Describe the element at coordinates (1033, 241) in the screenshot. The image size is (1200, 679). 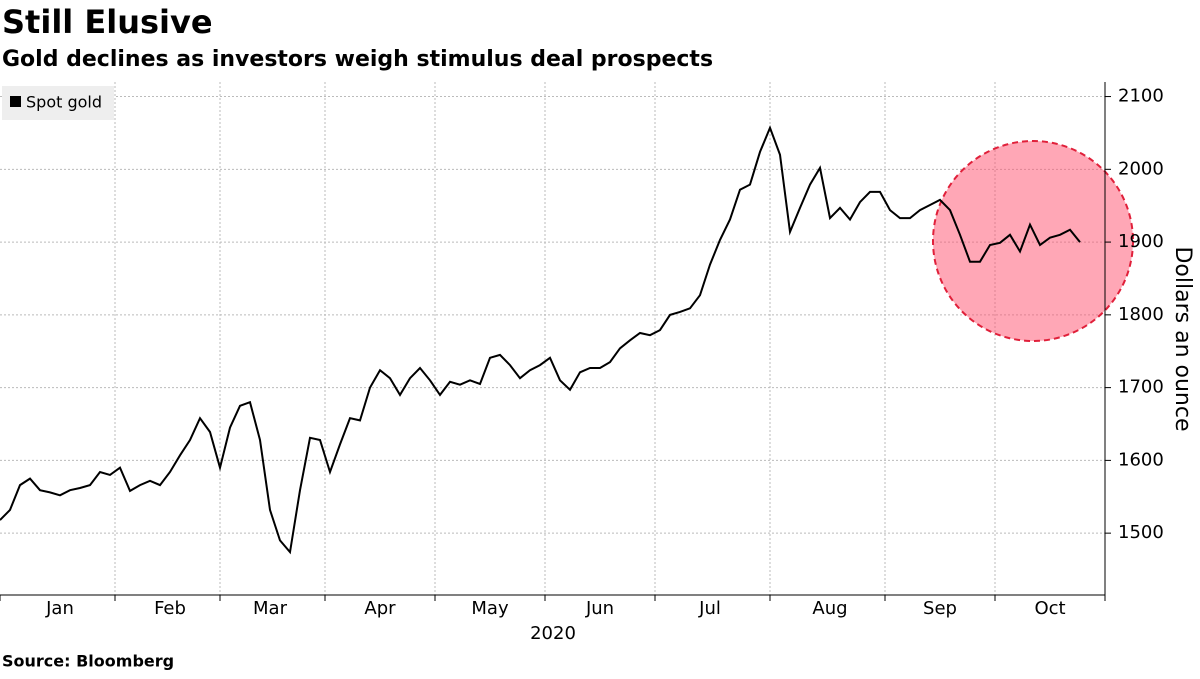
I see `highlight-circle` at that location.